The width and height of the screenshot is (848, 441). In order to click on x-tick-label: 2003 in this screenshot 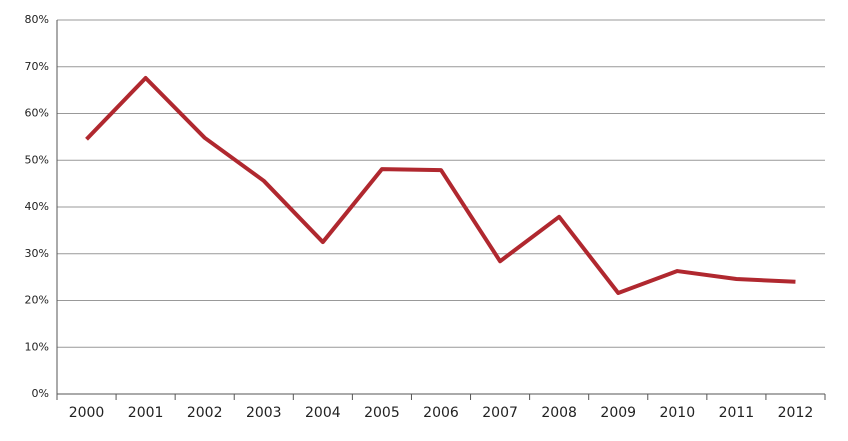, I will do `click(264, 413)`.